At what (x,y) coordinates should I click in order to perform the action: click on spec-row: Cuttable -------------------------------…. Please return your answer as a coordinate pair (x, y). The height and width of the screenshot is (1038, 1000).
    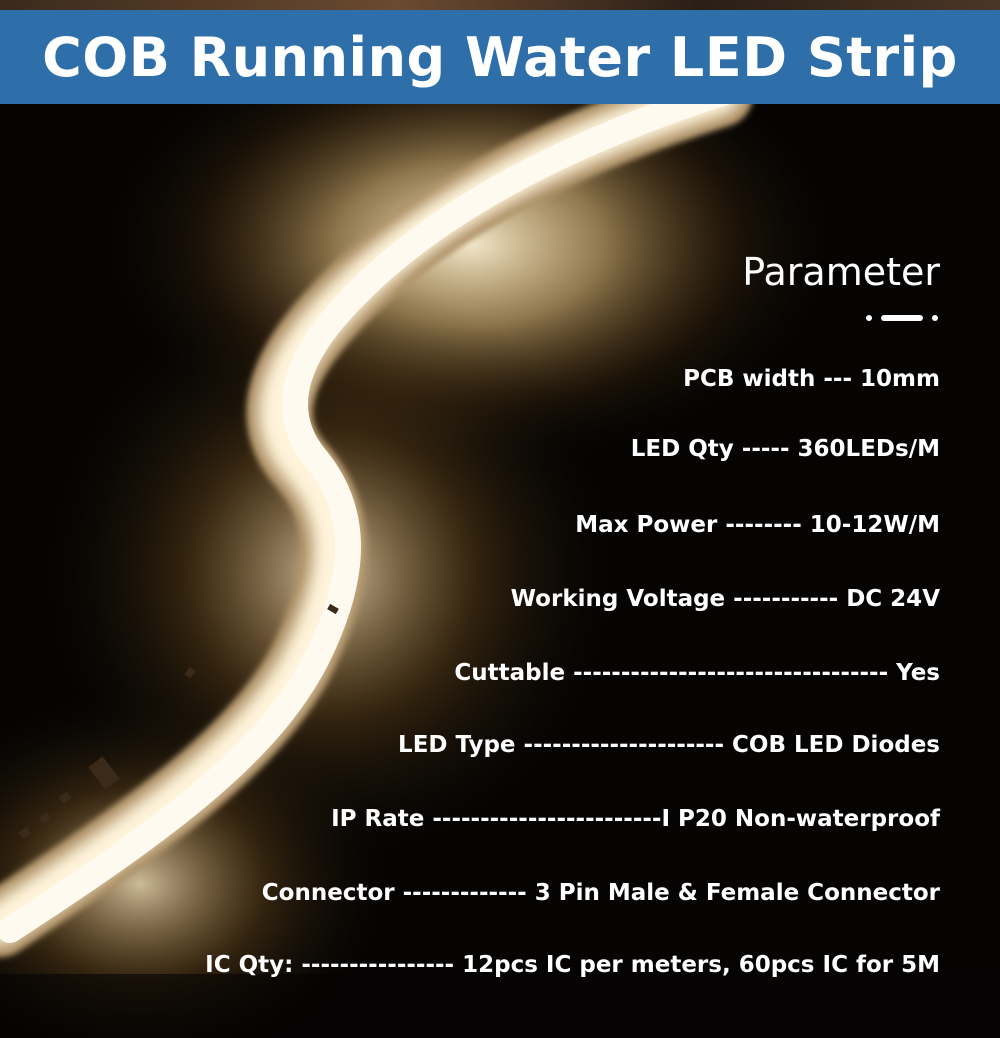
    Looking at the image, I should click on (697, 673).